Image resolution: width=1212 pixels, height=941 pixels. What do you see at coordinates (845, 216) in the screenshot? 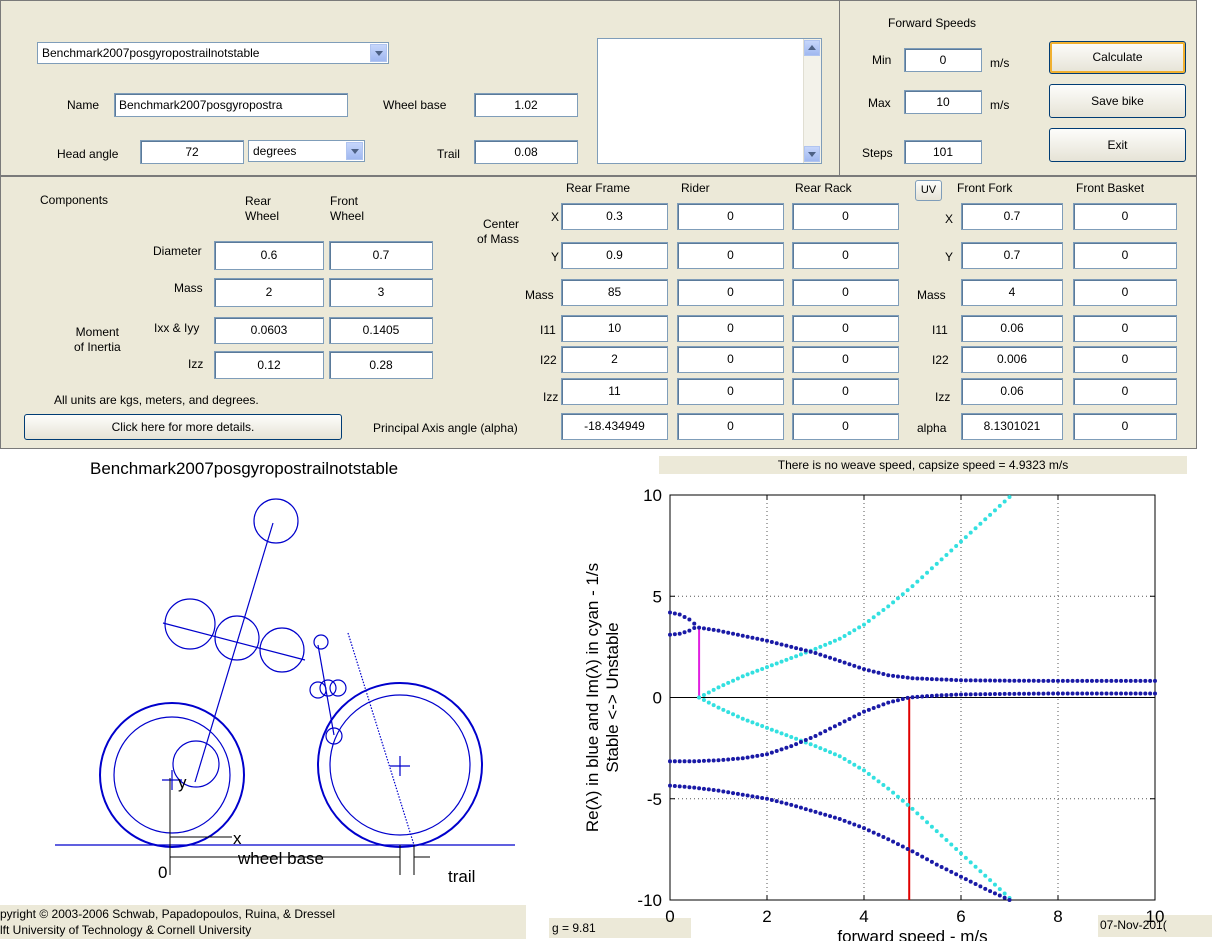
I see `rear-rack-x-field: 0` at bounding box center [845, 216].